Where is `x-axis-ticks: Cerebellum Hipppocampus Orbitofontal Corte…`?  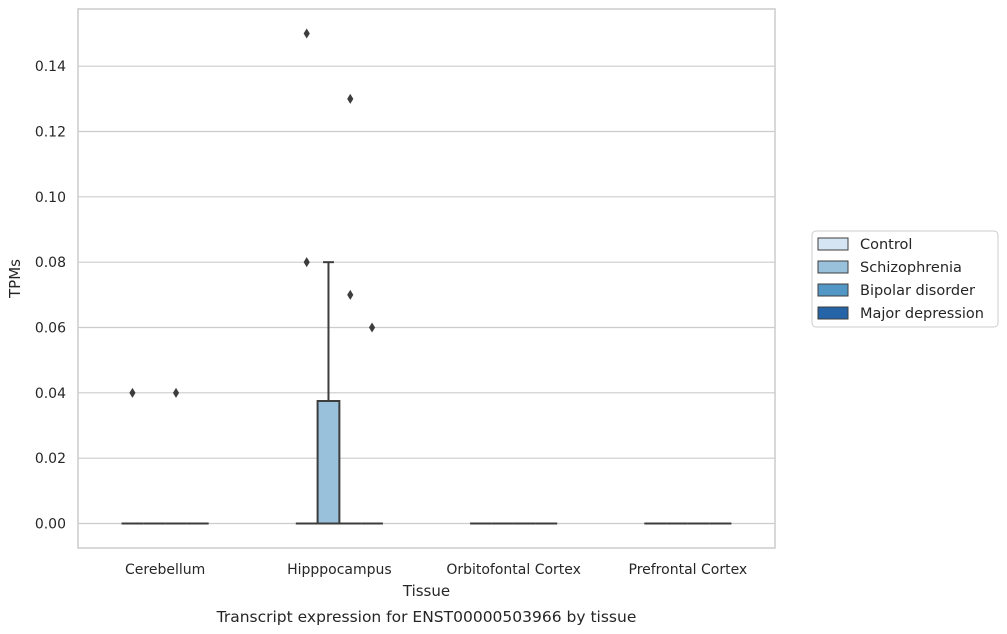
x-axis-ticks: Cerebellum Hipppocampus Orbitofontal Corte… is located at coordinates (436, 570).